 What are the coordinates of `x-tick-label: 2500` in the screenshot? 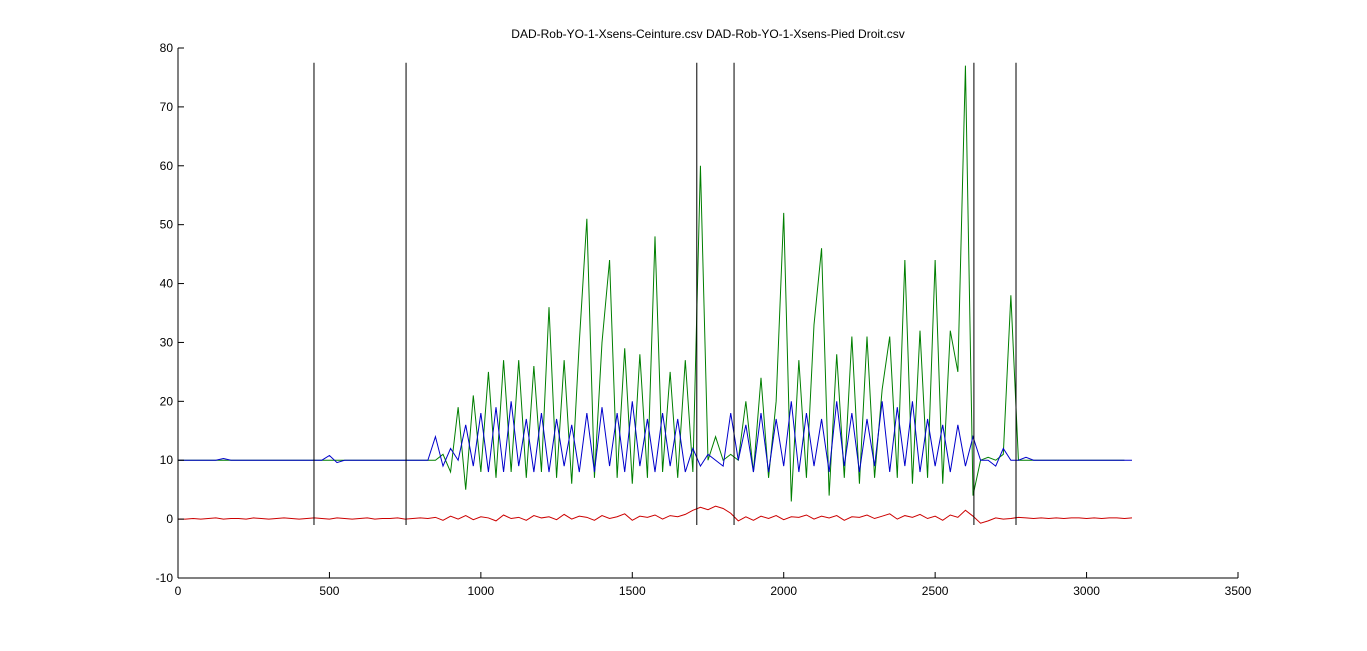 It's located at (935, 591).